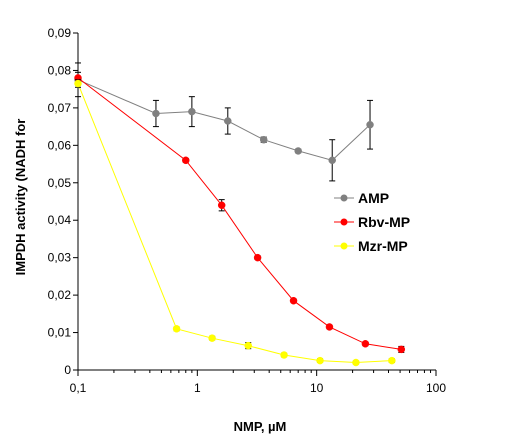 This screenshot has height=448, width=506. I want to click on y-tick-label: 0,01, so click(60, 333).